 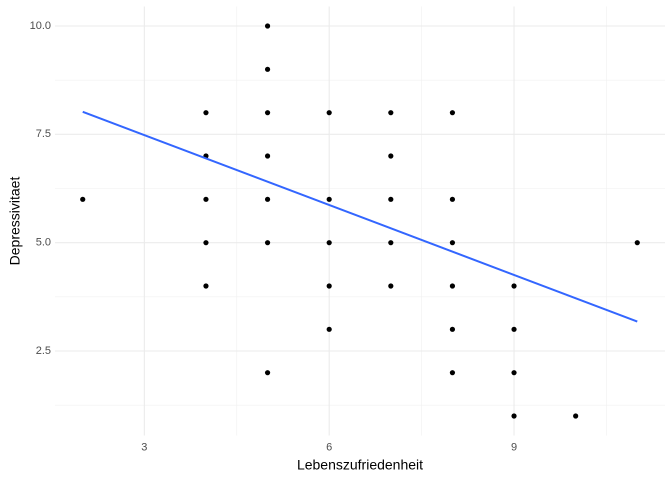 I want to click on y-tick-label: 5.0, so click(x=43, y=243).